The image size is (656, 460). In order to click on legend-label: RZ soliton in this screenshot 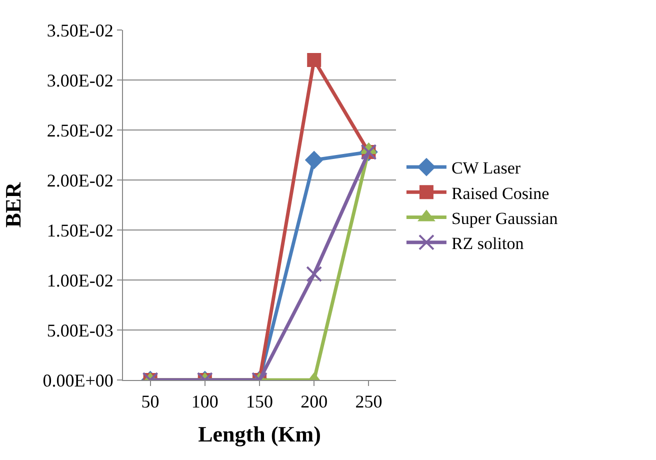, I will do `click(487, 243)`.